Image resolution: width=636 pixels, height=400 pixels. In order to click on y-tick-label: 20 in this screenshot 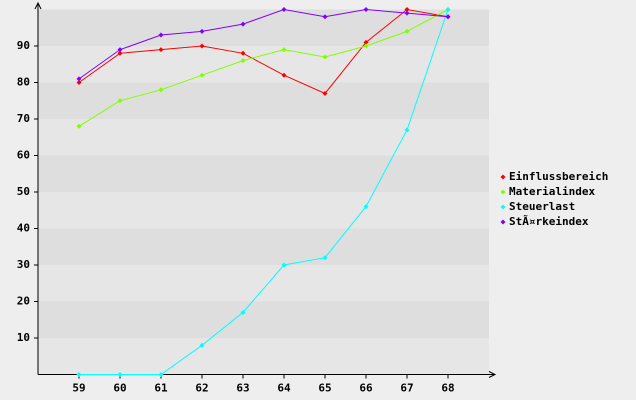, I will do `click(23, 301)`.